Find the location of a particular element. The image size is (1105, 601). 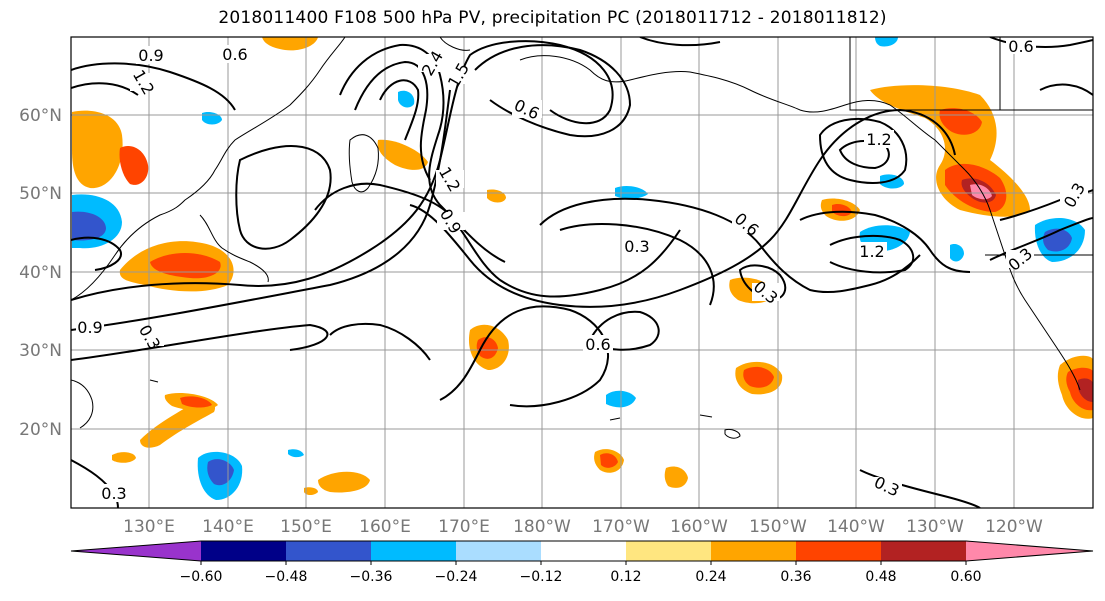

lon-label: 150°E is located at coordinates (306, 527).